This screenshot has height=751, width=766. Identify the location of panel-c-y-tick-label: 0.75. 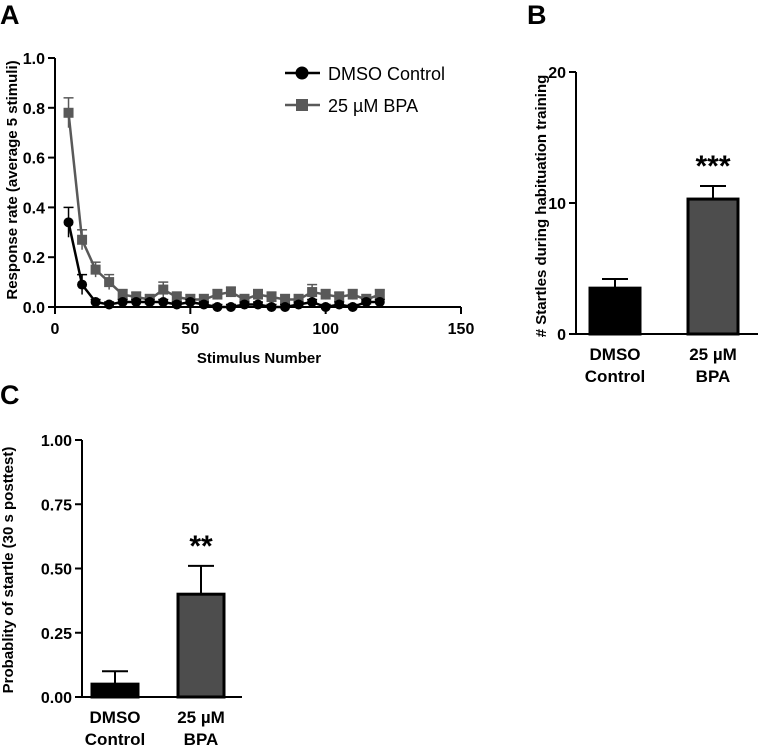
(56, 505).